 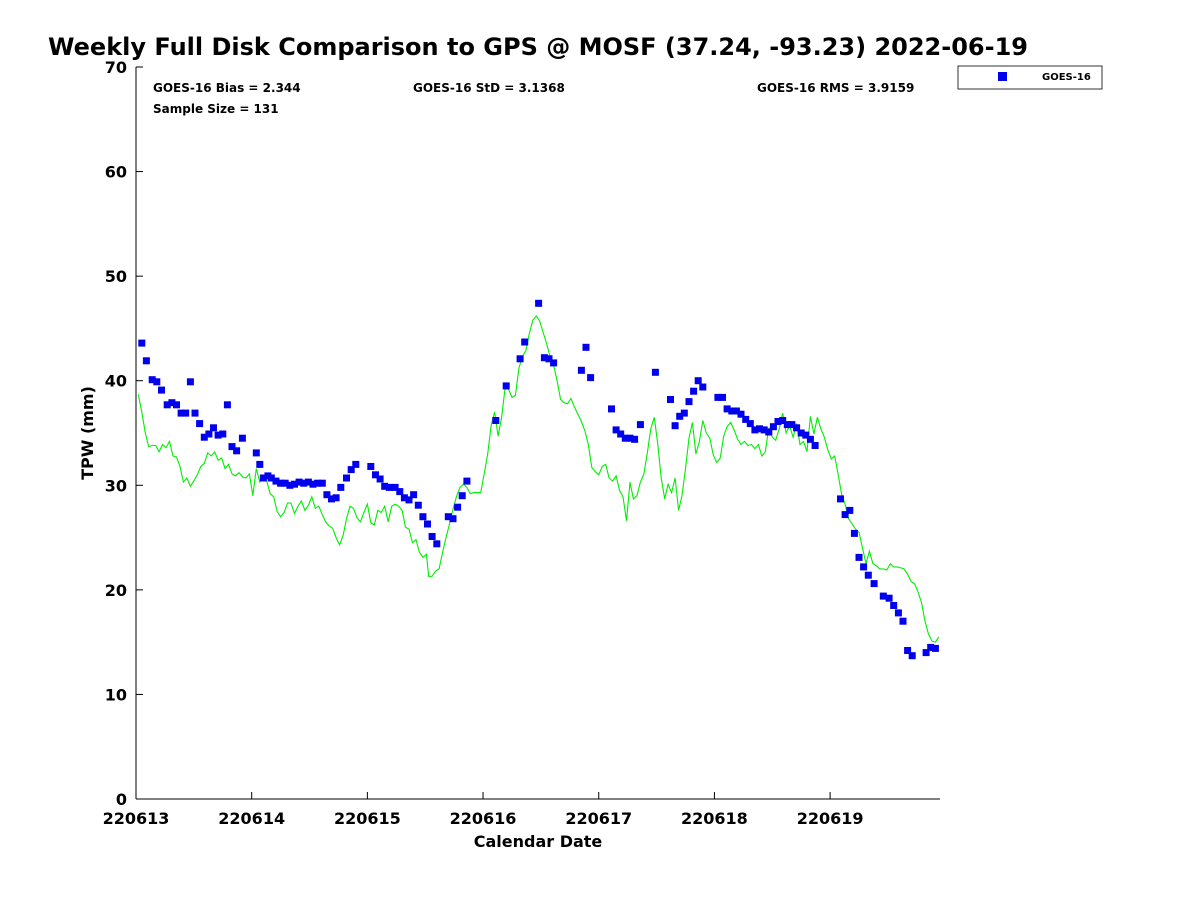 What do you see at coordinates (830, 818) in the screenshot?
I see `x-tick-label: 220619` at bounding box center [830, 818].